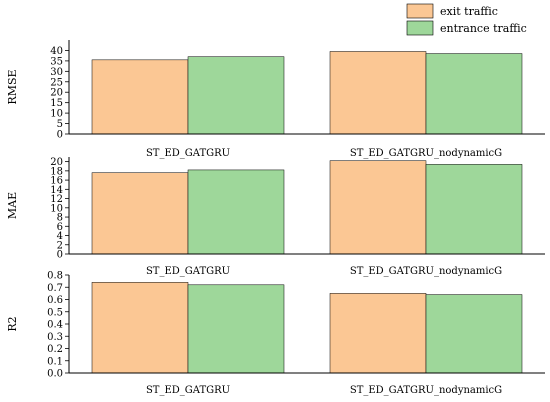 The width and height of the screenshot is (550, 402). Describe the element at coordinates (188, 271) in the screenshot. I see `category-label-mae-st-ed-gatgru: ST_ED_GATGRU` at that location.